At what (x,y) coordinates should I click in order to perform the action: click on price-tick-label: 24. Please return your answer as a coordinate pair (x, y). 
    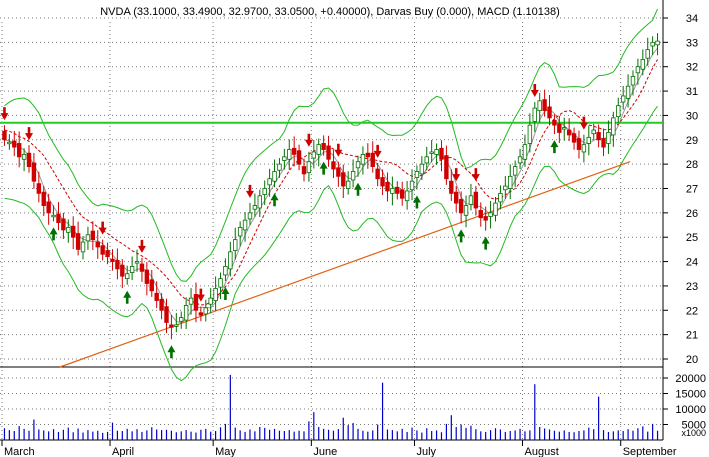
    Looking at the image, I should click on (692, 263).